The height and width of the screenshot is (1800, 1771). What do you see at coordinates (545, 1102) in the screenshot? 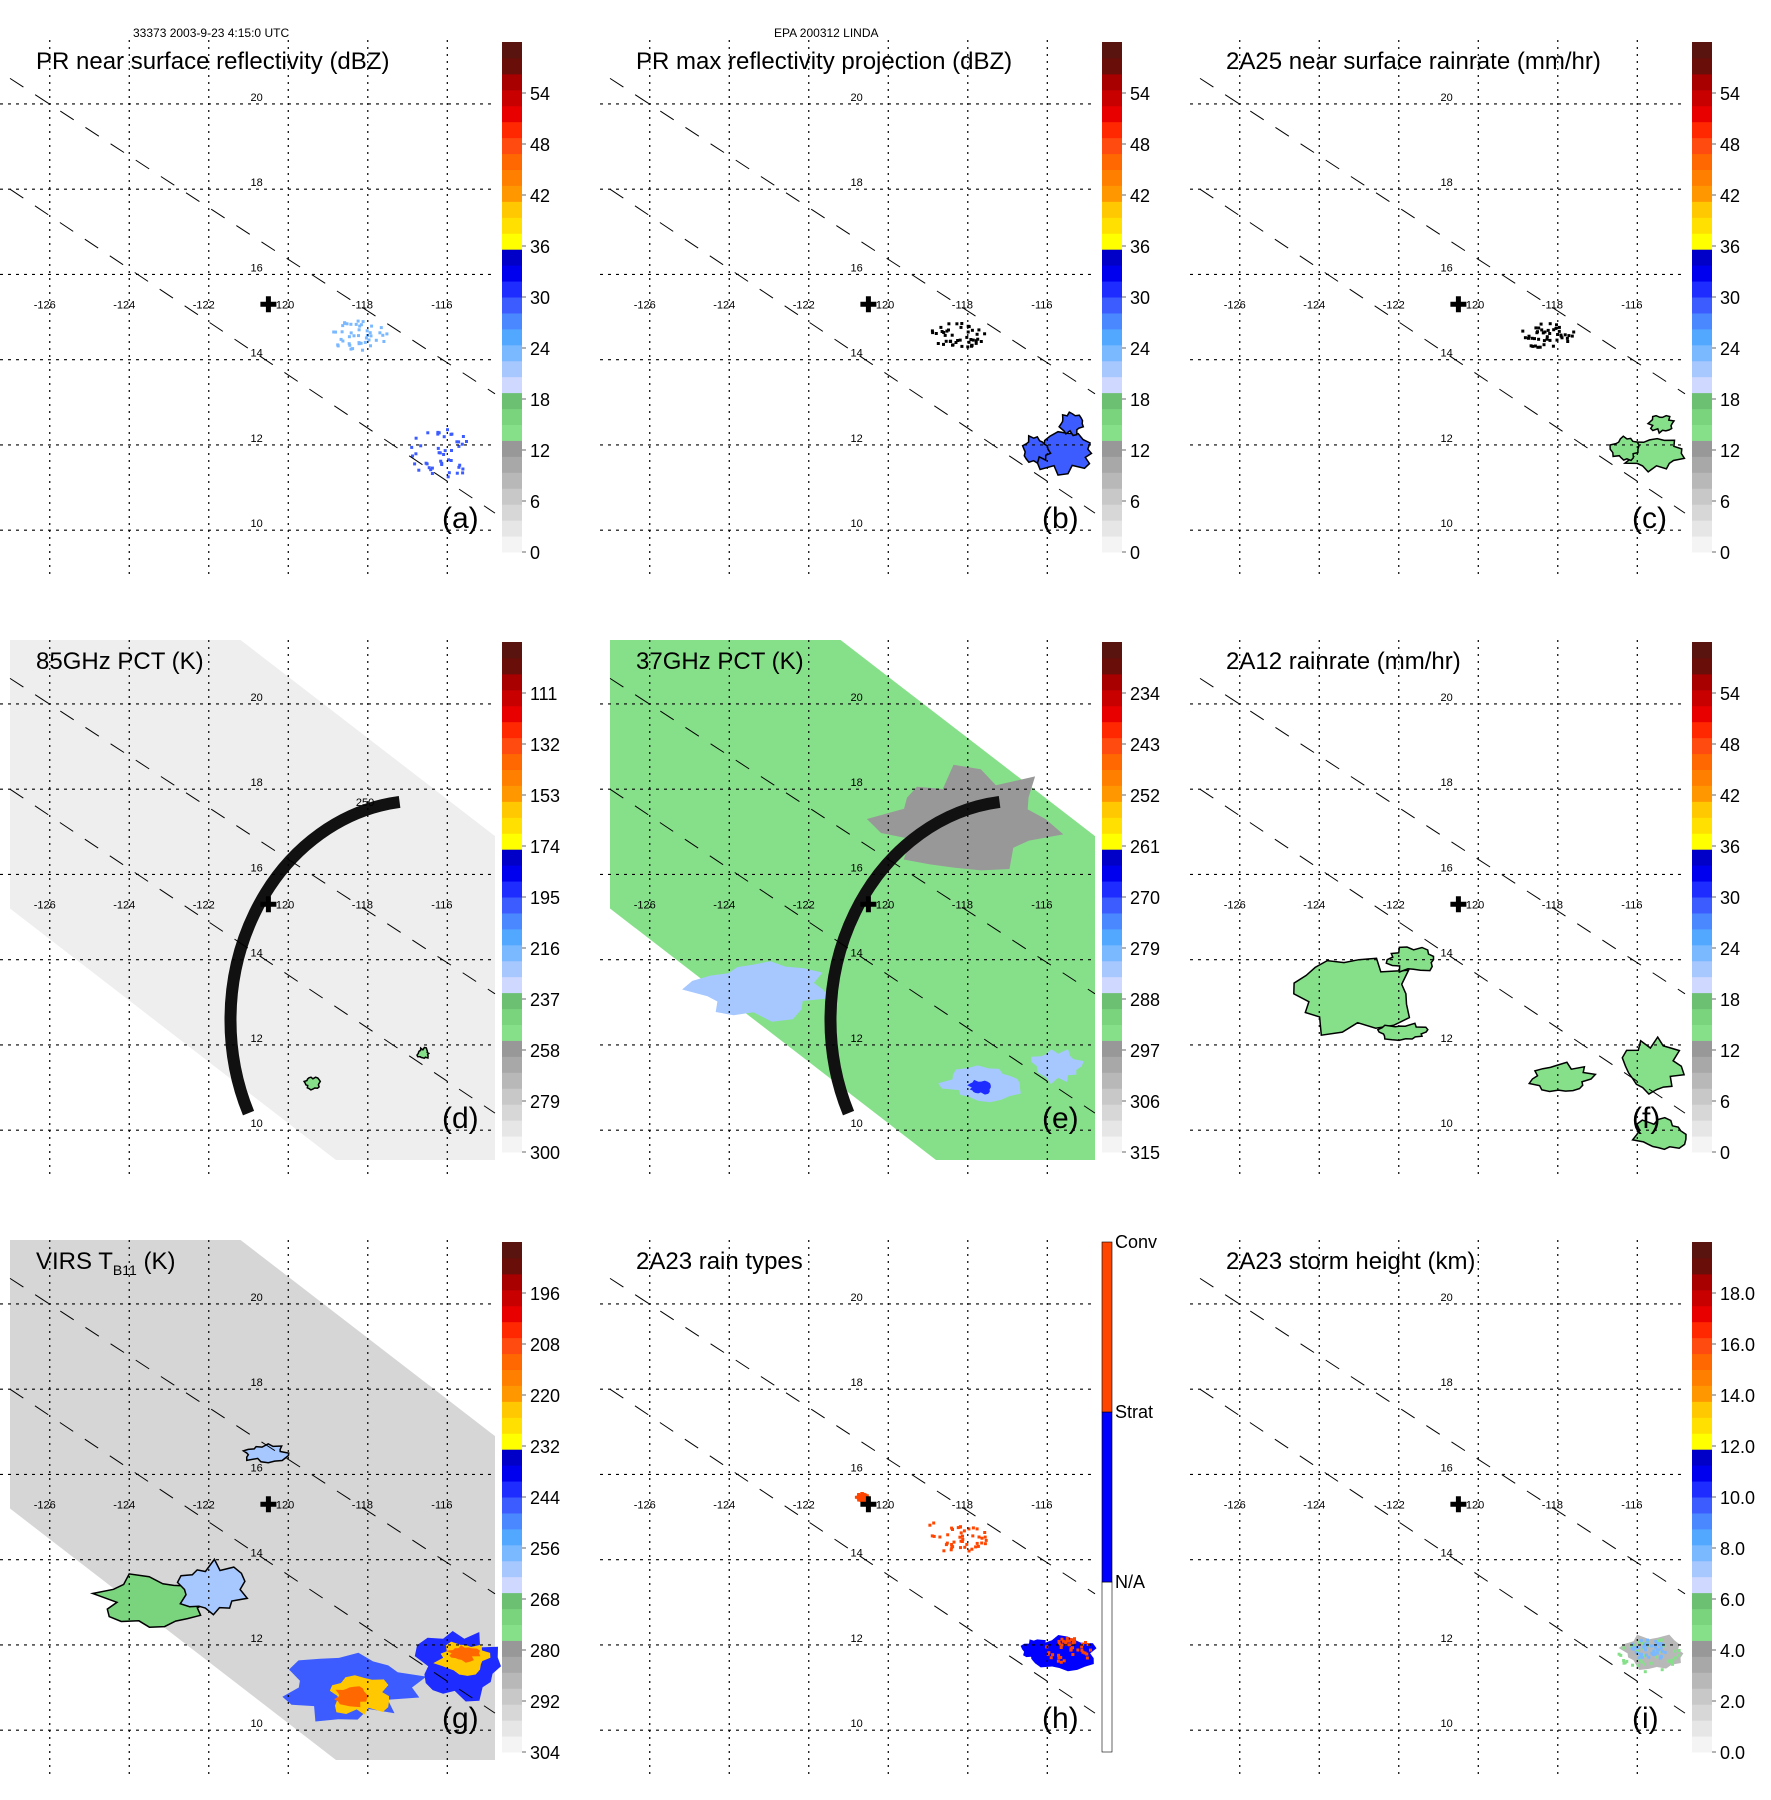
I see `colorbar-tick-label: 279` at bounding box center [545, 1102].